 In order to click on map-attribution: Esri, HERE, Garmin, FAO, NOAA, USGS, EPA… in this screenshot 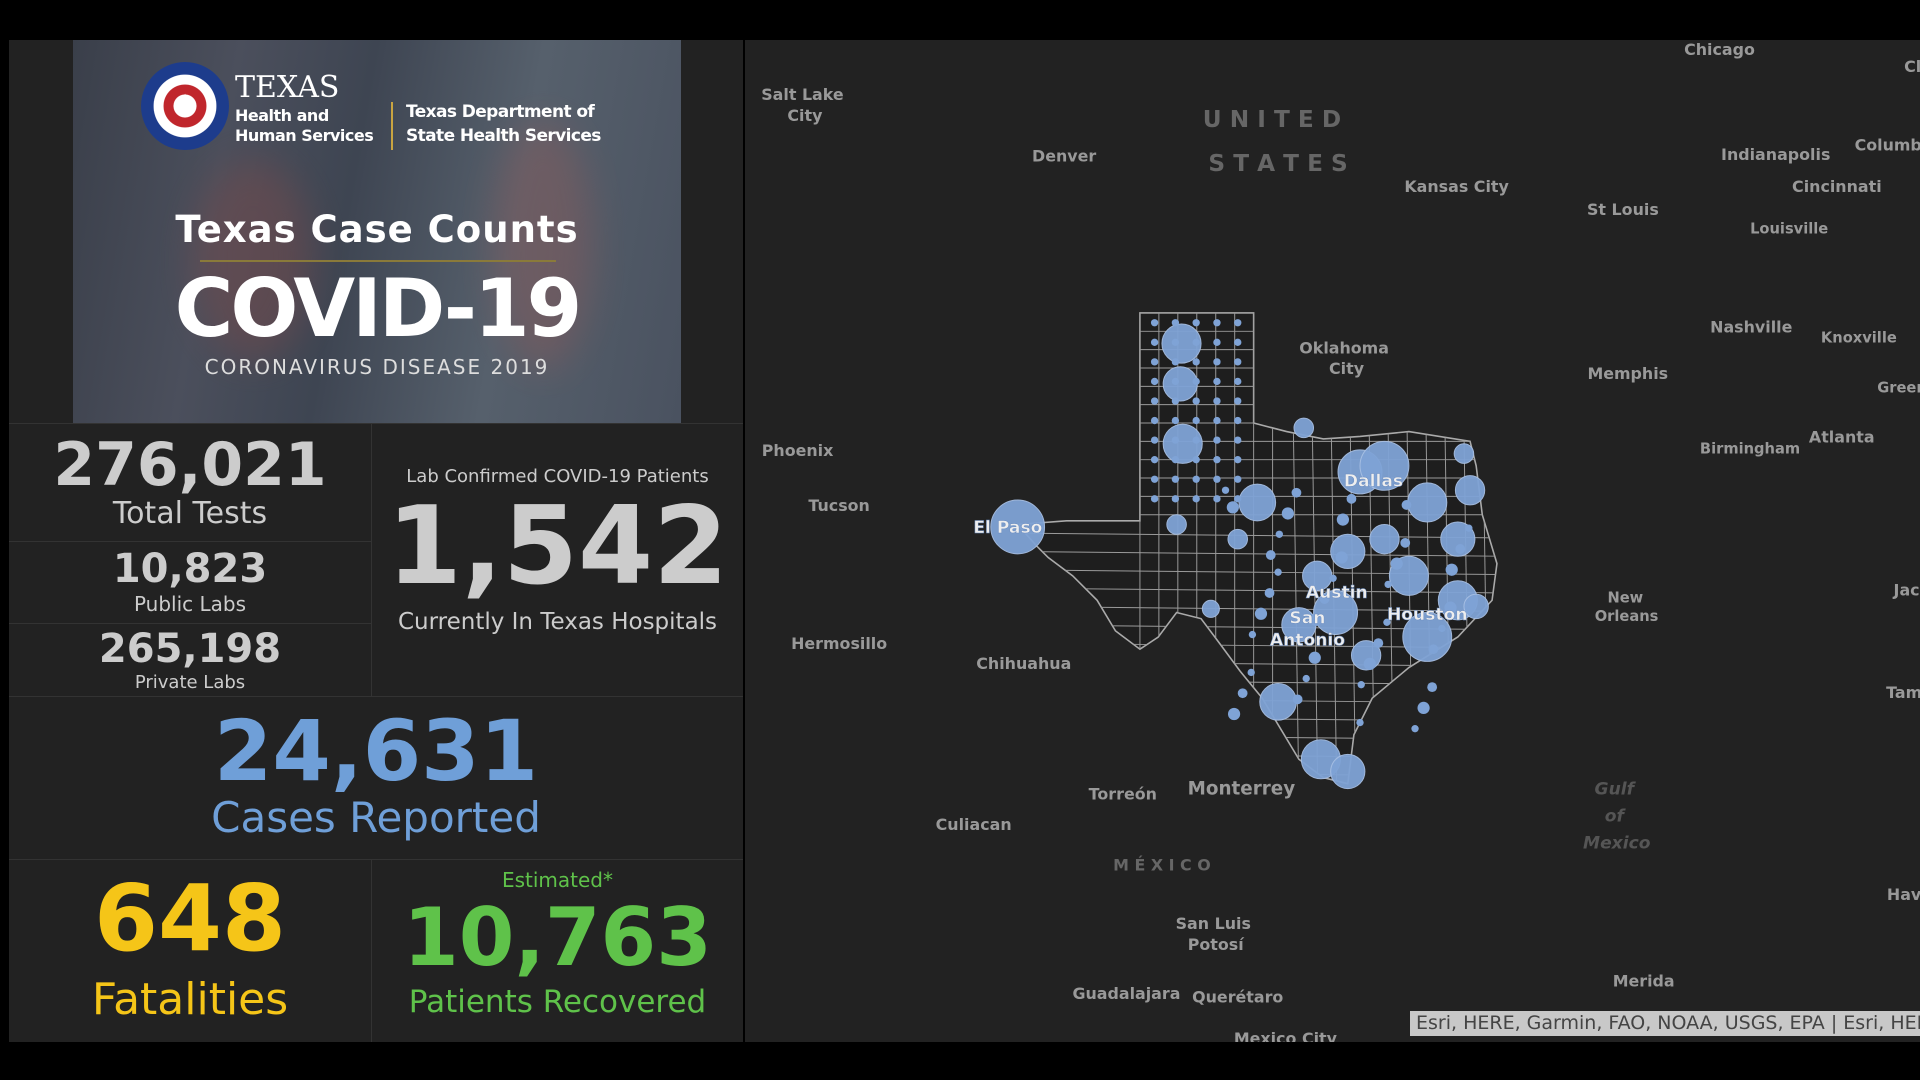, I will do `click(1665, 1023)`.